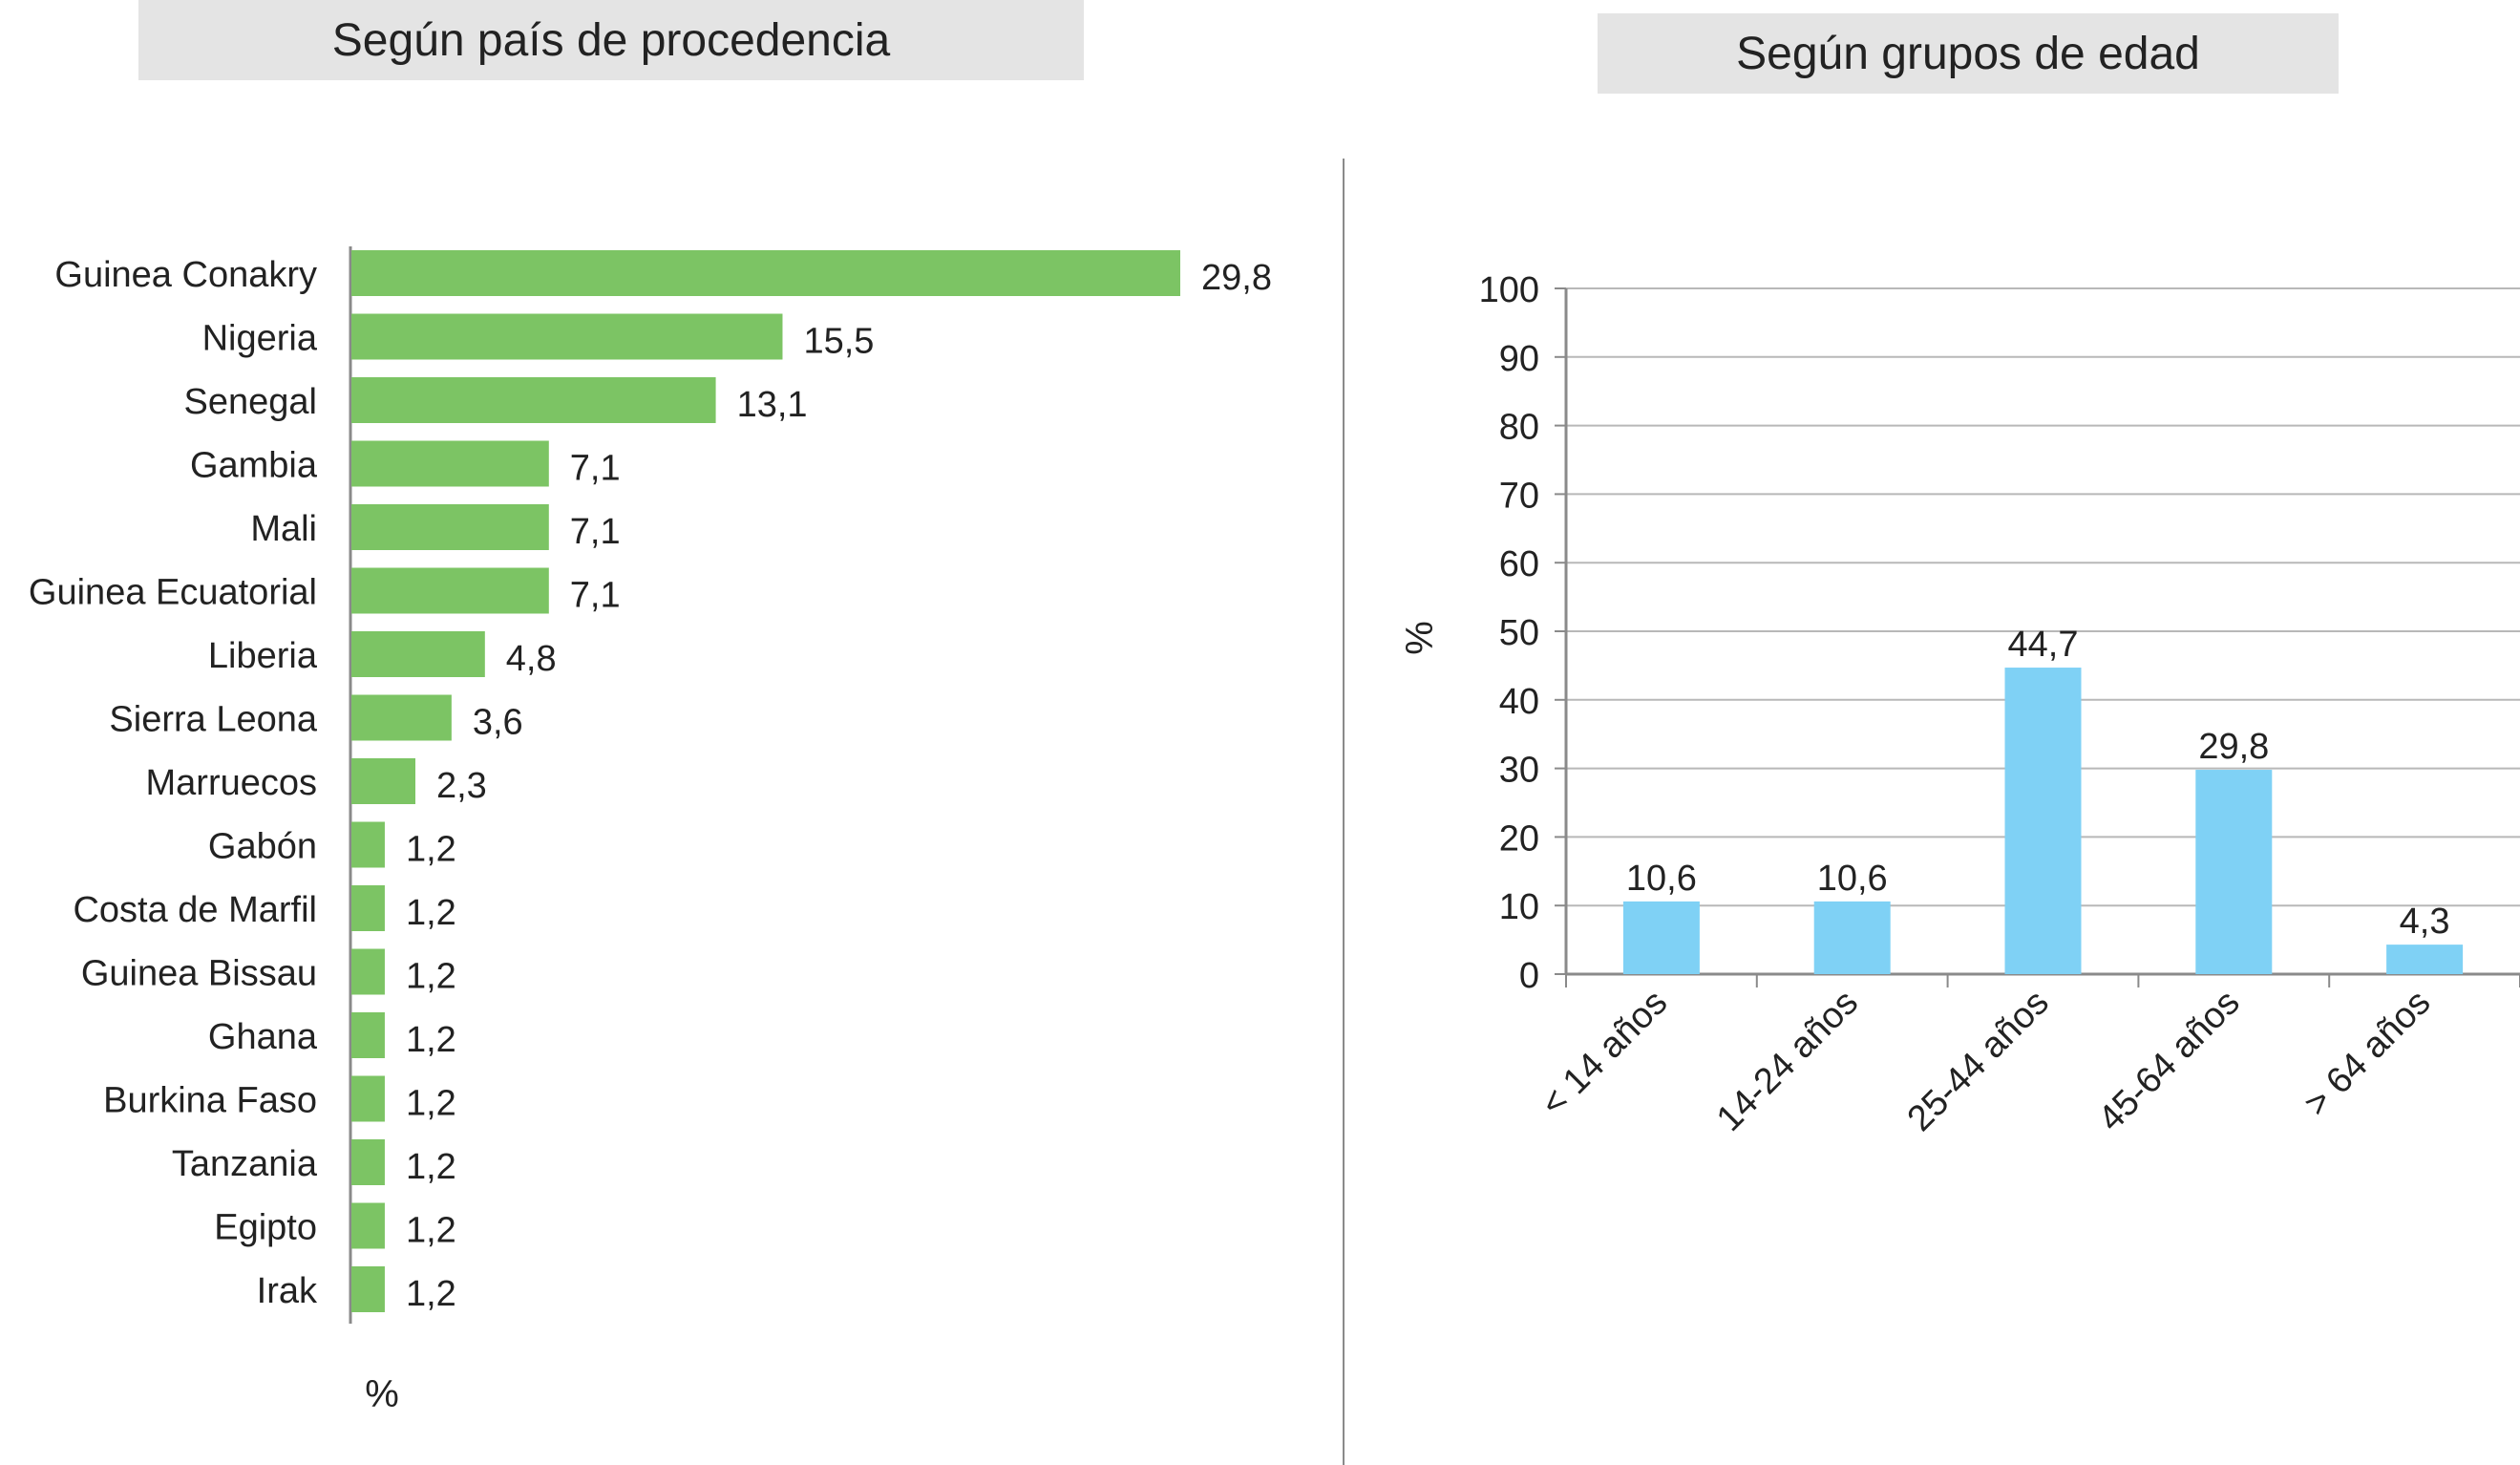 The image size is (2520, 1465). What do you see at coordinates (1519, 428) in the screenshot?
I see `y-tick-label: 80` at bounding box center [1519, 428].